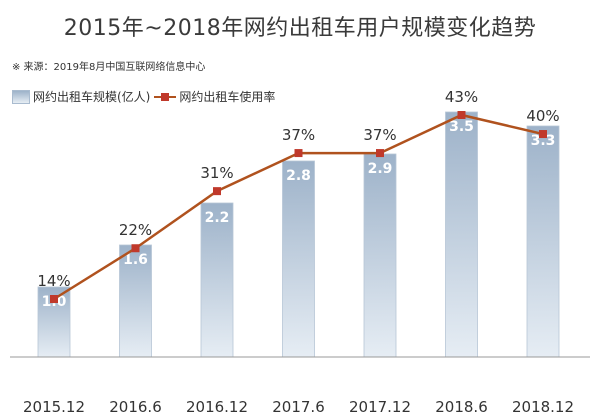 The image size is (600, 419). What do you see at coordinates (217, 218) in the screenshot?
I see `bar-value-label: 2.2` at bounding box center [217, 218].